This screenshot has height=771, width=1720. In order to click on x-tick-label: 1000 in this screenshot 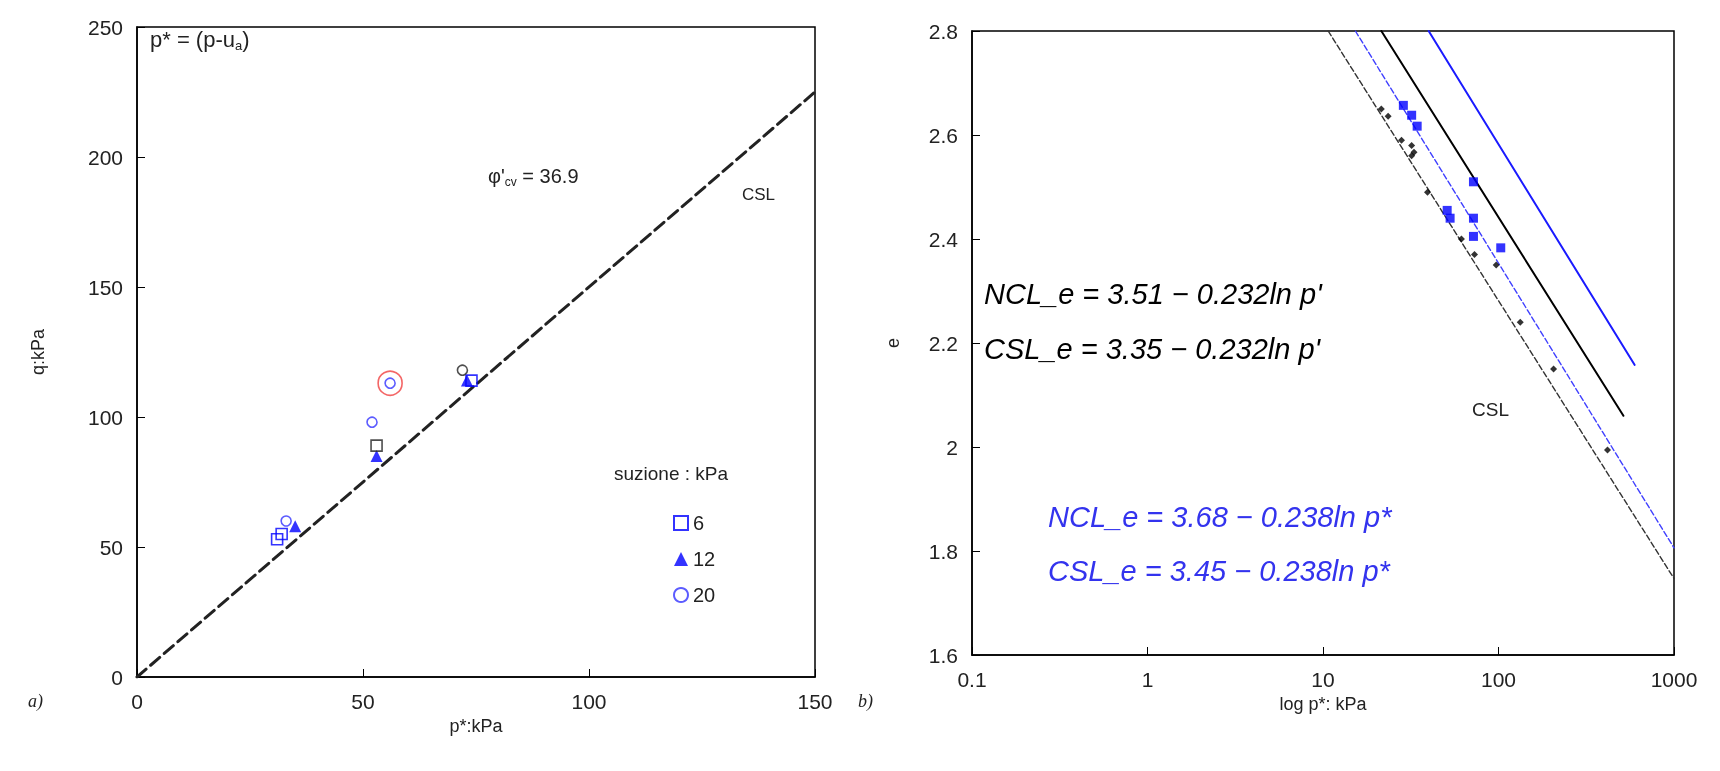, I will do `click(1674, 679)`.